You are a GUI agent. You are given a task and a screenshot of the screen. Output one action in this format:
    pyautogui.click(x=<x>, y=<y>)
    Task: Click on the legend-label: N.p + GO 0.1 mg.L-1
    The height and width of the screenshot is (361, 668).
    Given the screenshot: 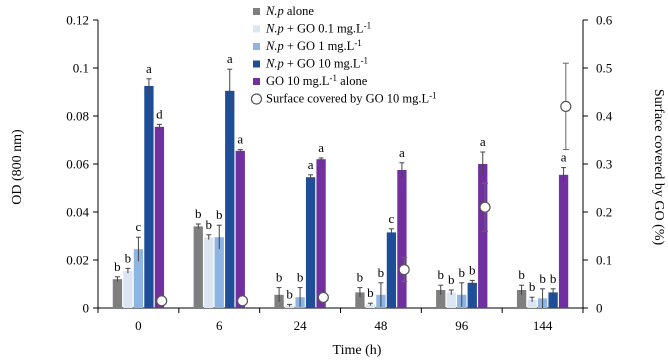 What is the action you would take?
    pyautogui.click(x=318, y=28)
    